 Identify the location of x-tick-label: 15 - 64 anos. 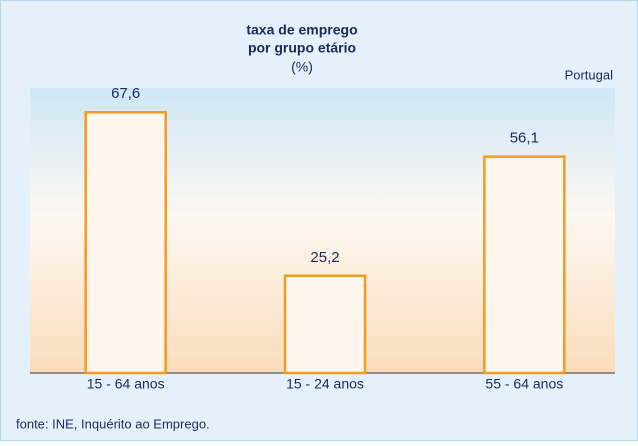
(126, 384).